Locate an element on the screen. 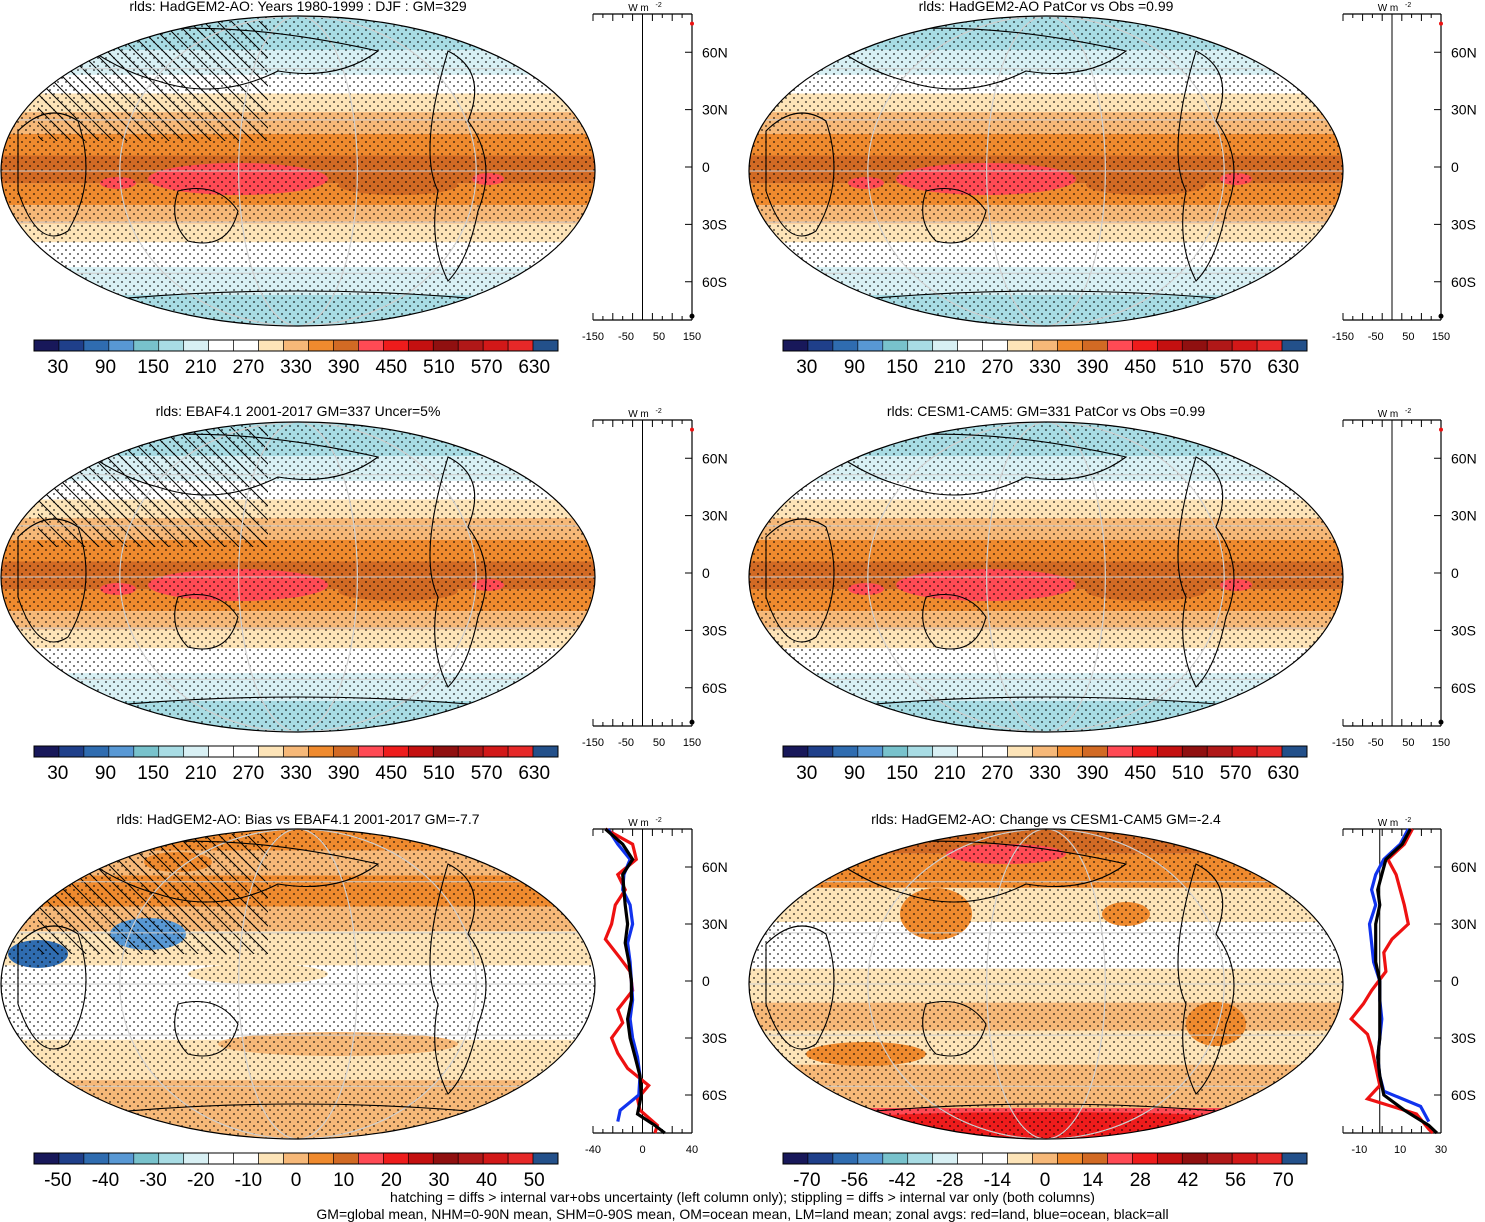  colorbar-tick-label: -56 is located at coordinates (854, 1180).